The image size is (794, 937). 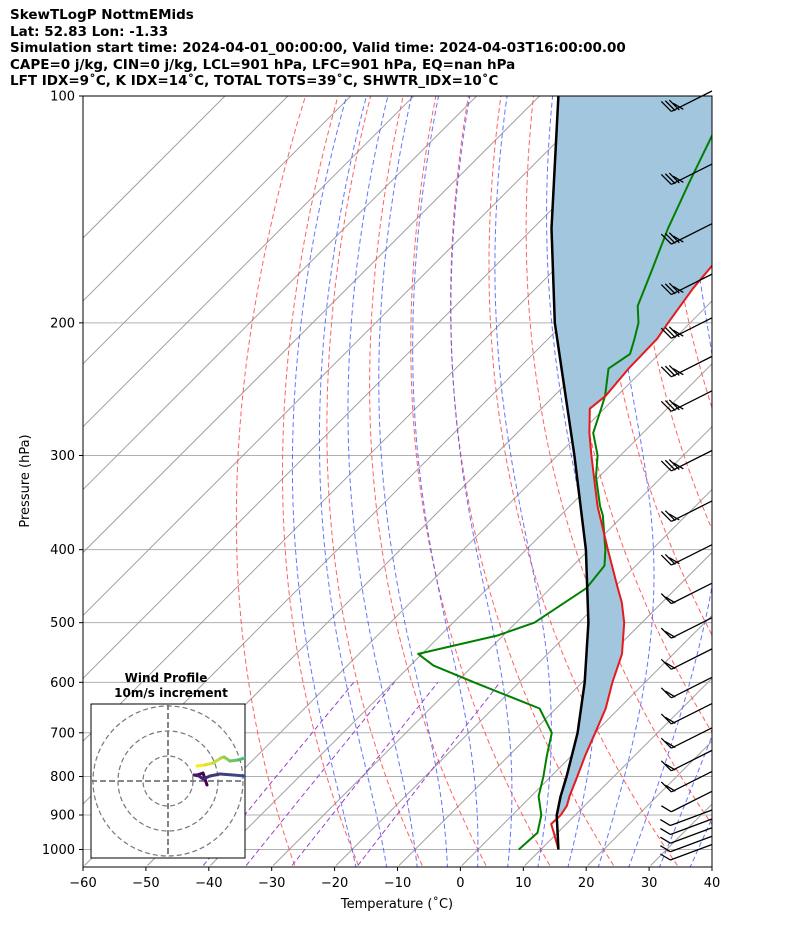 I want to click on parcel-line, so click(x=570, y=473).